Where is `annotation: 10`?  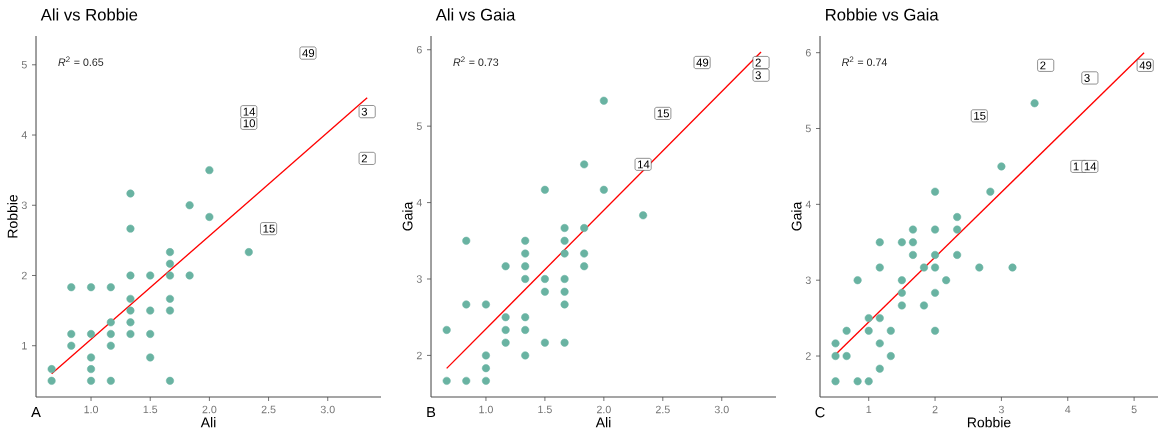 annotation: 10 is located at coordinates (249, 123).